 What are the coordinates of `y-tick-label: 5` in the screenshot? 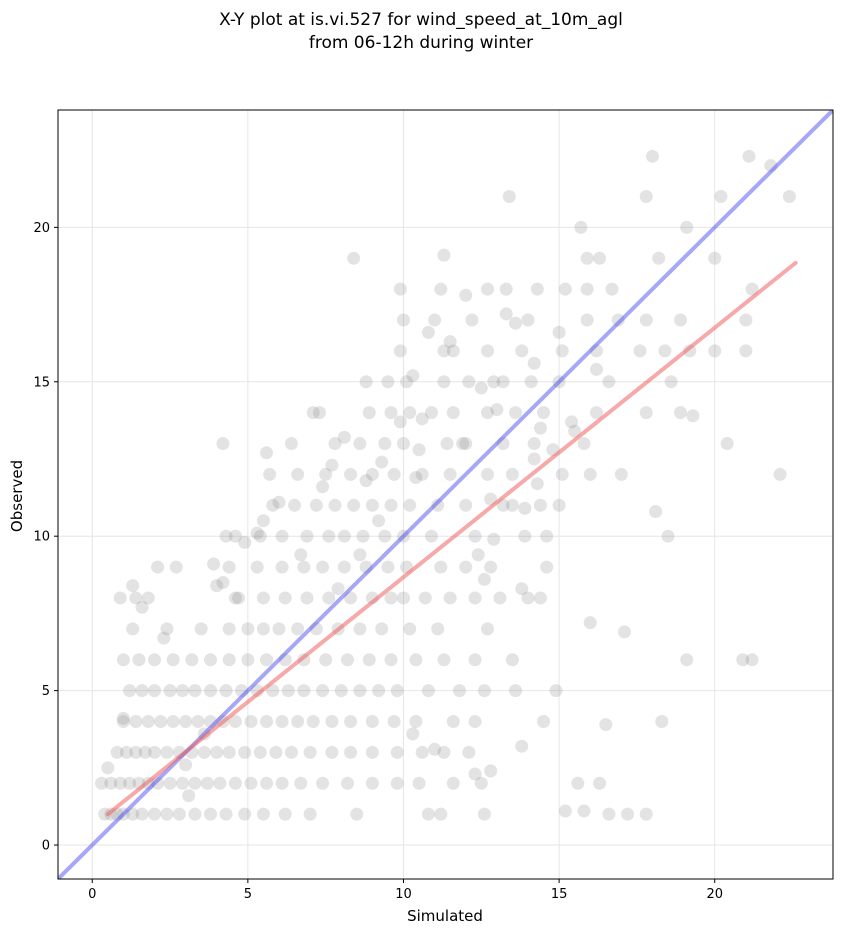 It's located at (46, 691).